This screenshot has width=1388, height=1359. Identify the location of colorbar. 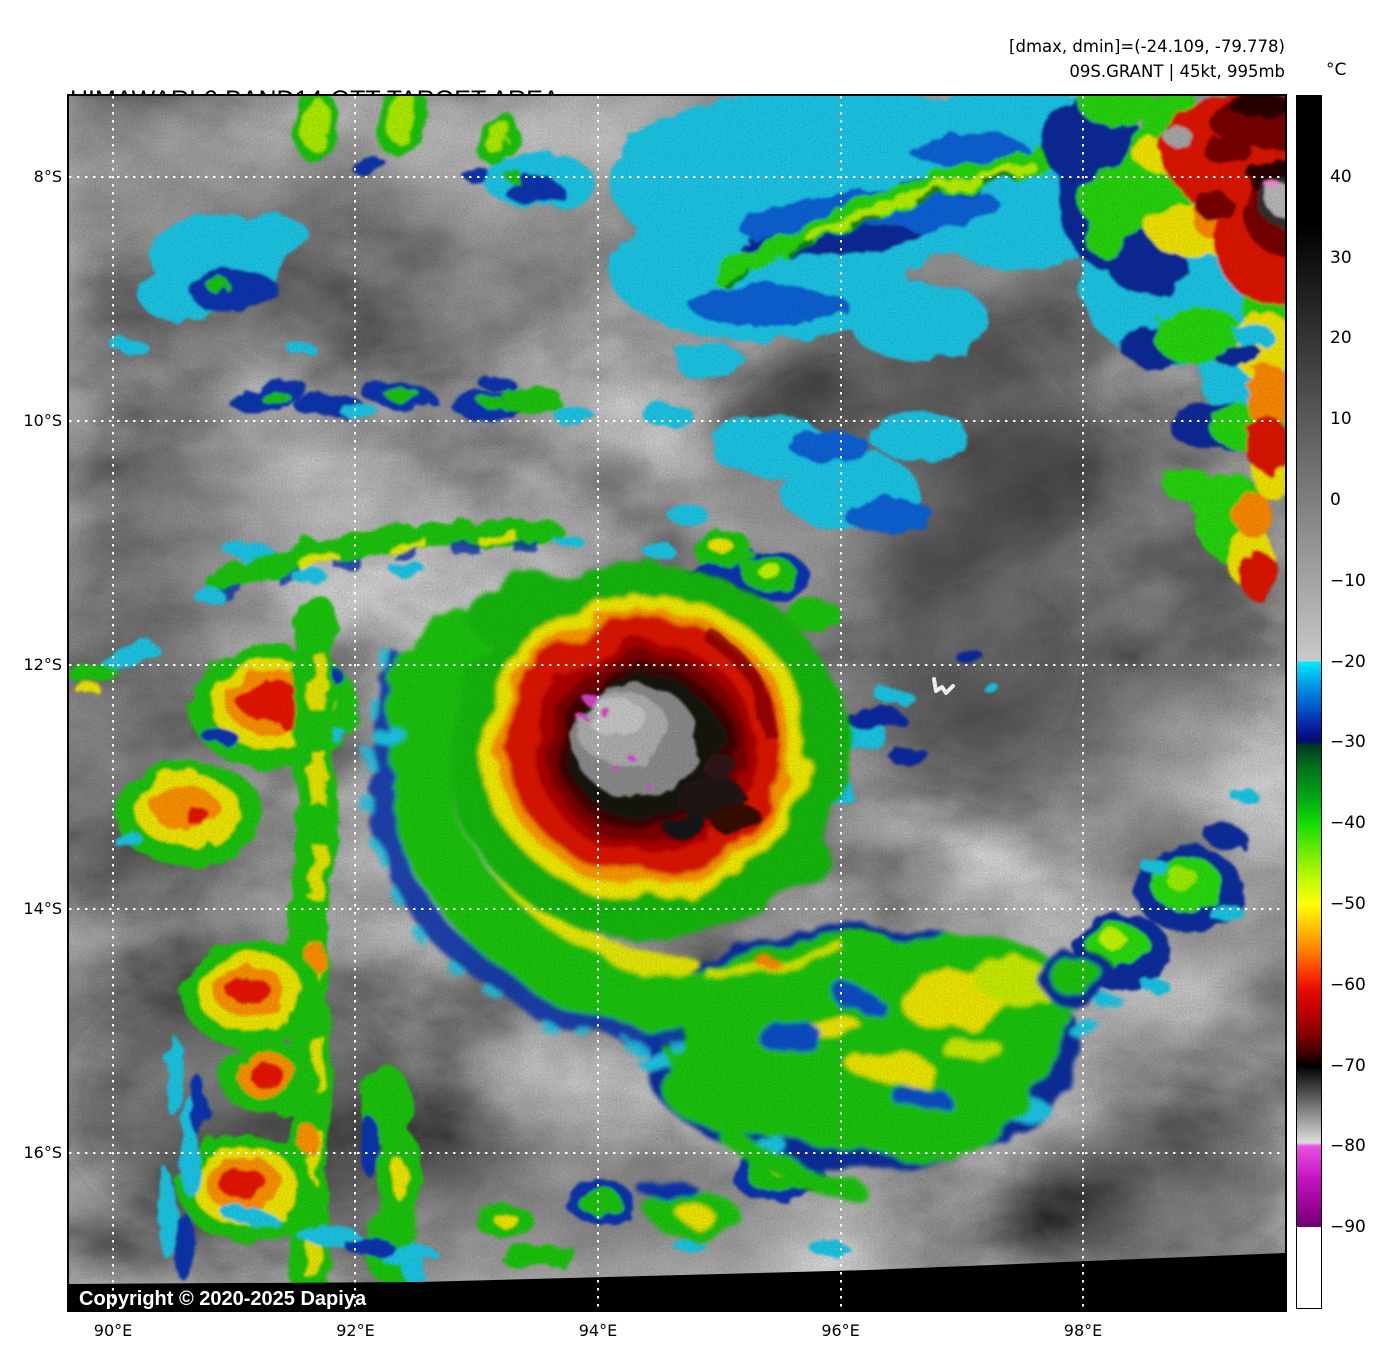
(1309, 702).